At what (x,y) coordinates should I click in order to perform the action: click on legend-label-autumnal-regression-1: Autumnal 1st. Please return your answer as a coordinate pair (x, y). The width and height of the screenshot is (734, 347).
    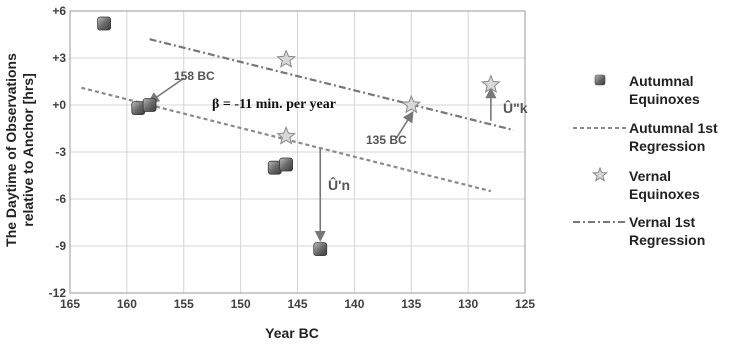
    Looking at the image, I should click on (673, 128).